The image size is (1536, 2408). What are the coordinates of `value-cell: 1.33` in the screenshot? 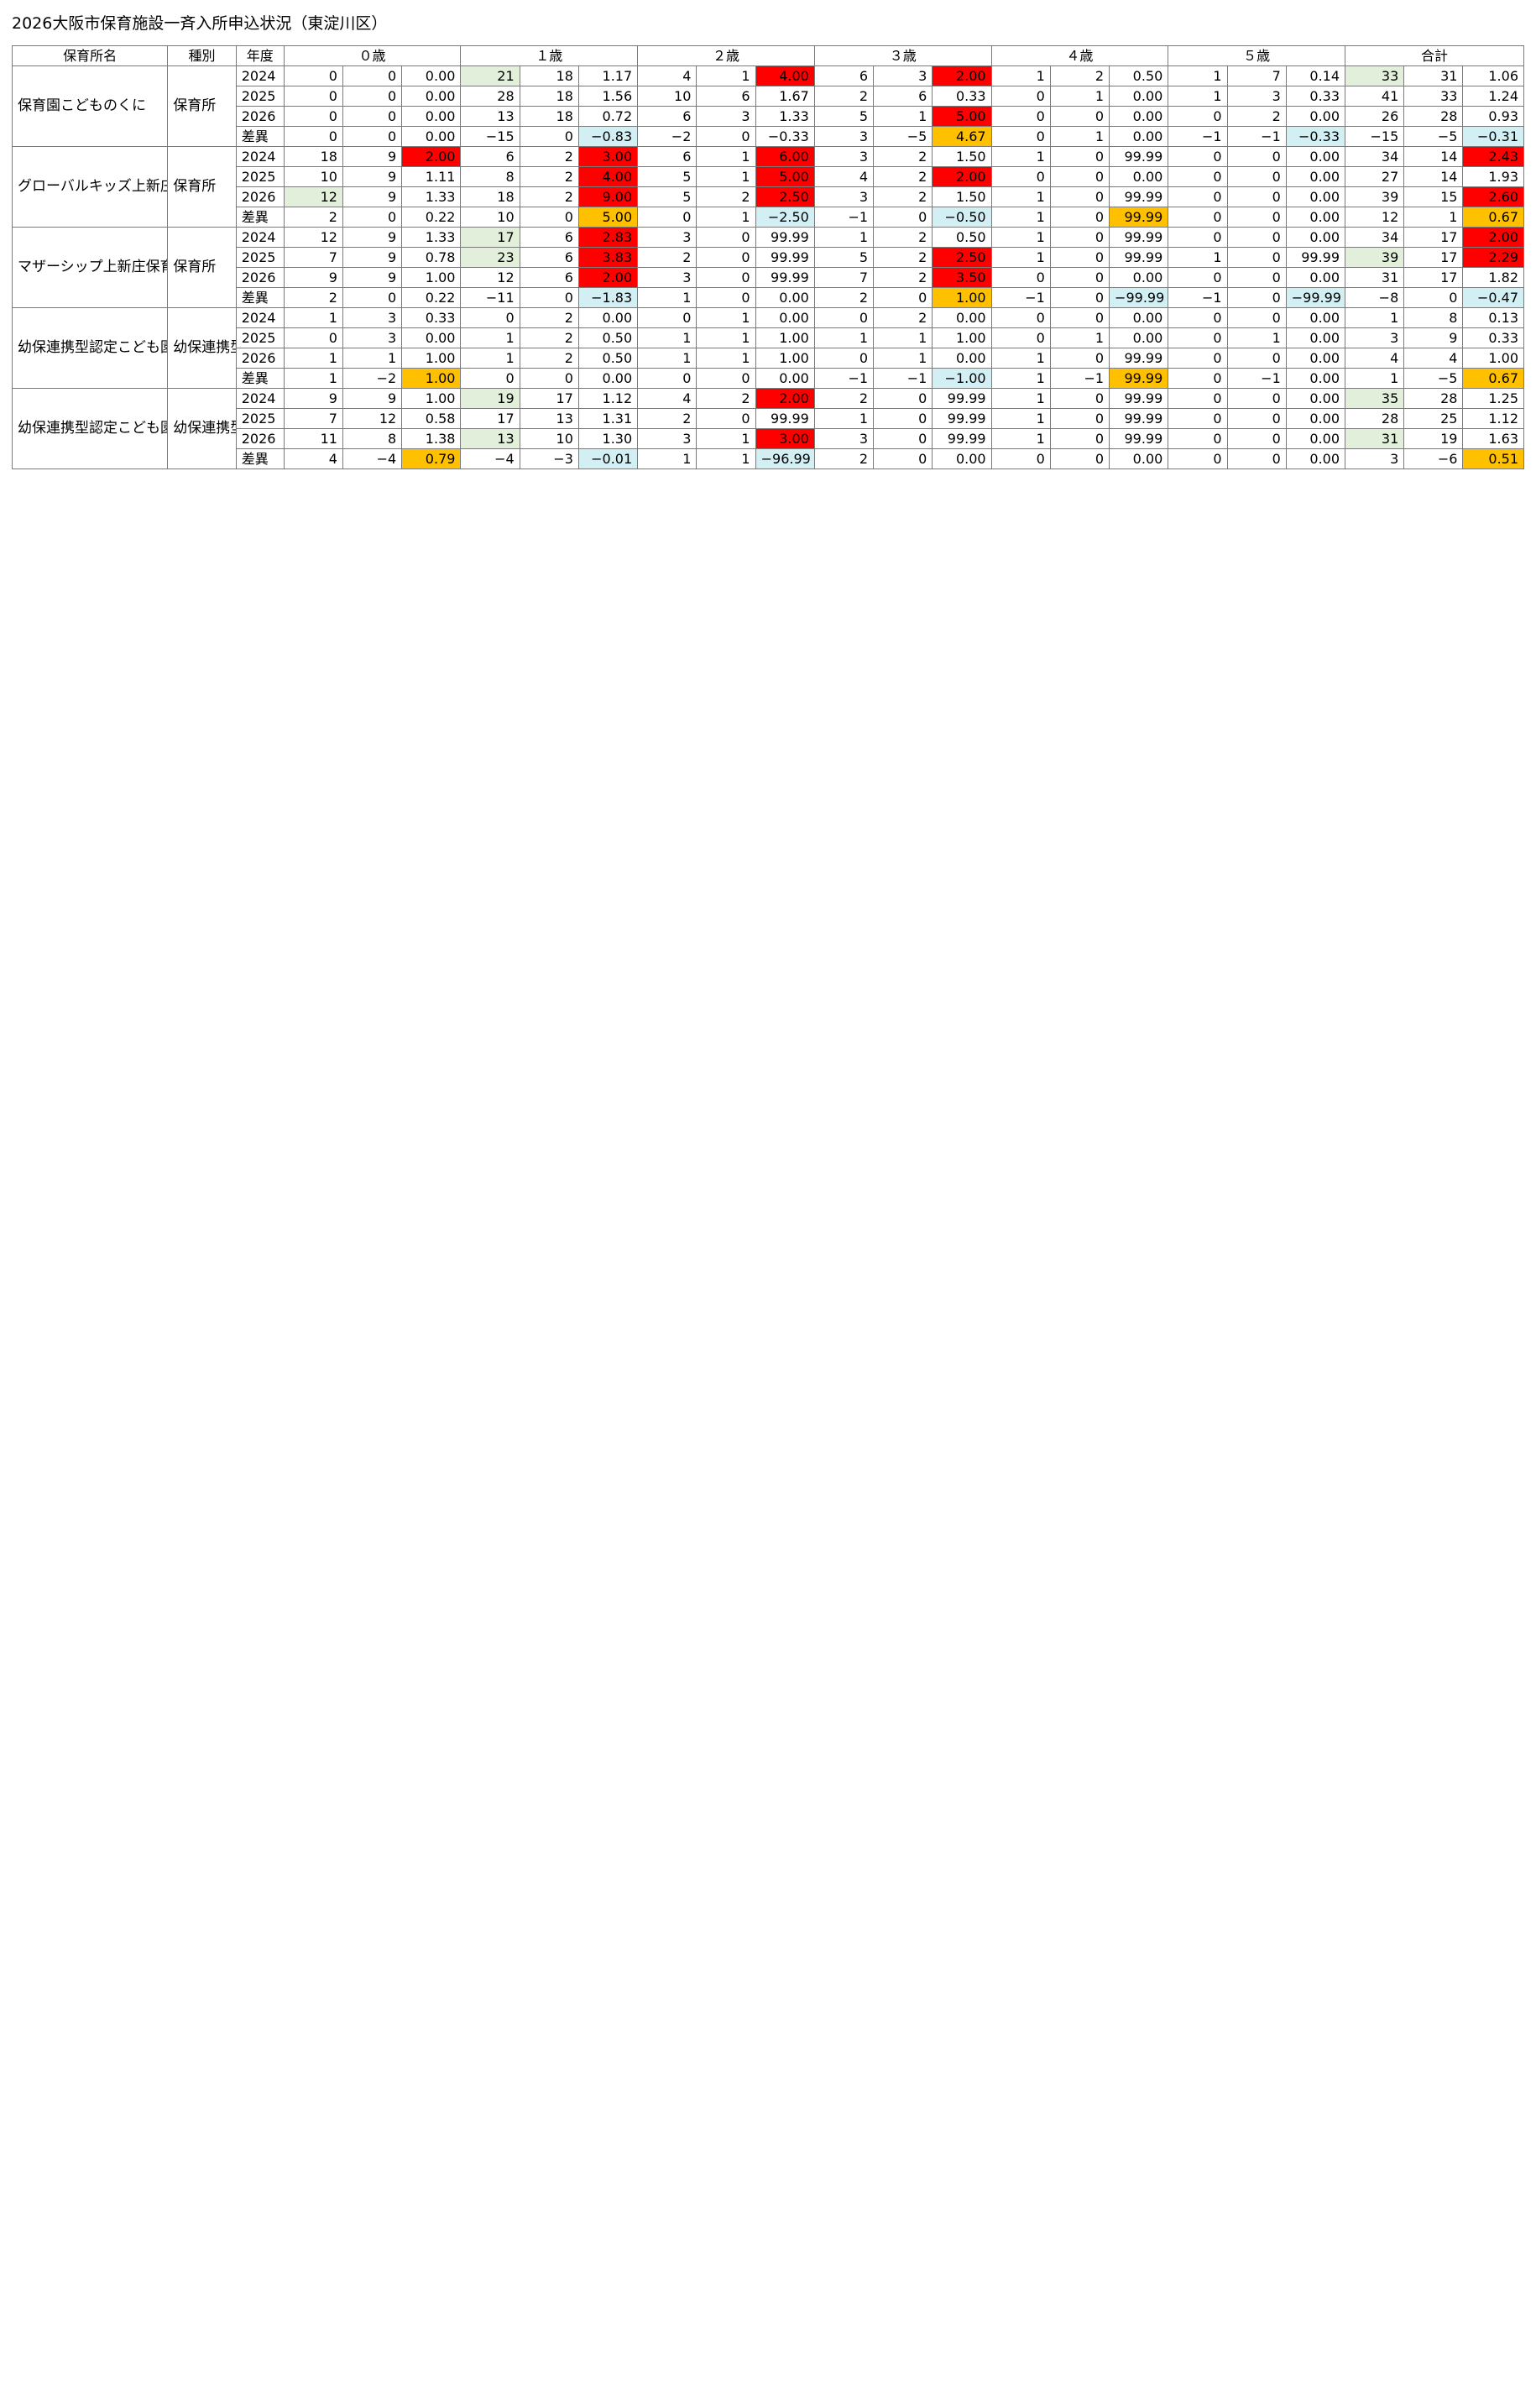 It's located at (431, 238).